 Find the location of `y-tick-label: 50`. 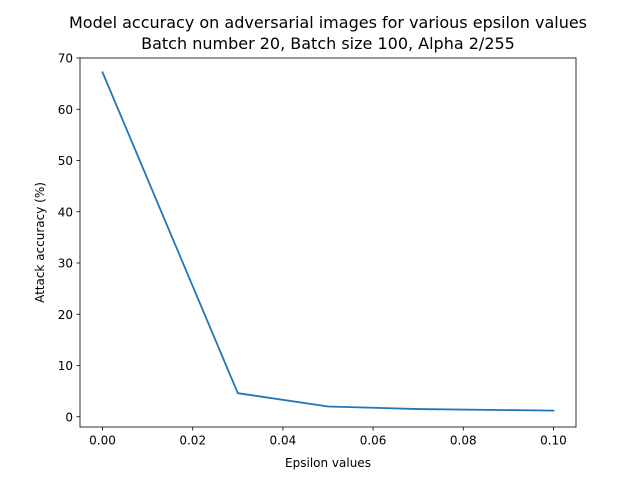

y-tick-label: 50 is located at coordinates (65, 161).